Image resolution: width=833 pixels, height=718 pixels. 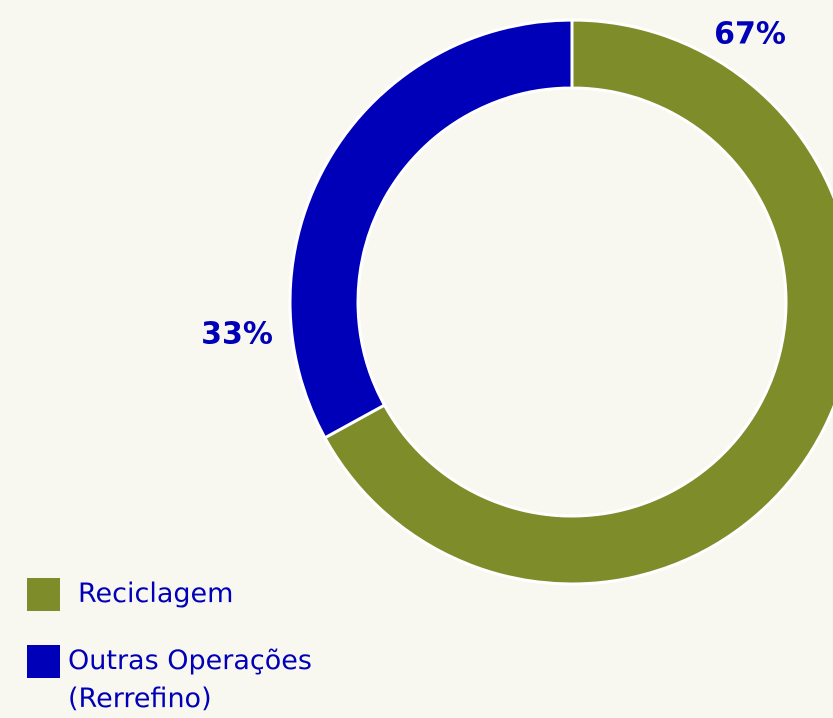 I want to click on legend-label: Reciclagem, so click(x=156, y=593).